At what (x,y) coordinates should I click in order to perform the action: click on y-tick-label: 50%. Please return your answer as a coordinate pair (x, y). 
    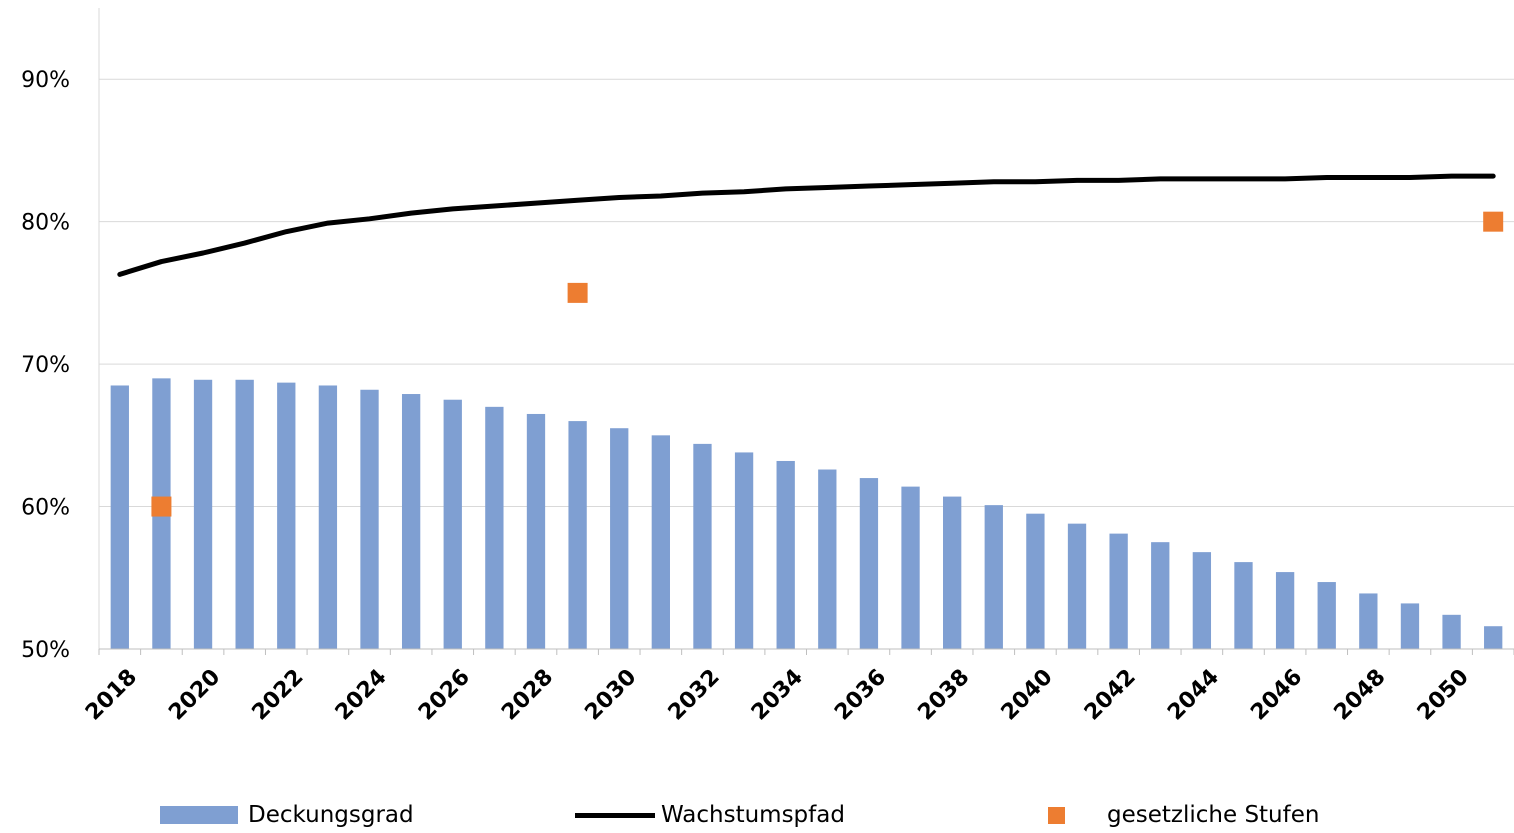
    Looking at the image, I should click on (45, 650).